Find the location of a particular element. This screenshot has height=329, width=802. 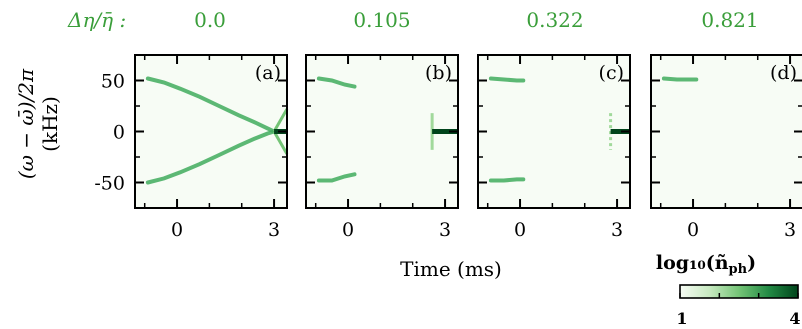

colorbar-label: log₁₀(ñph) is located at coordinates (706, 264).